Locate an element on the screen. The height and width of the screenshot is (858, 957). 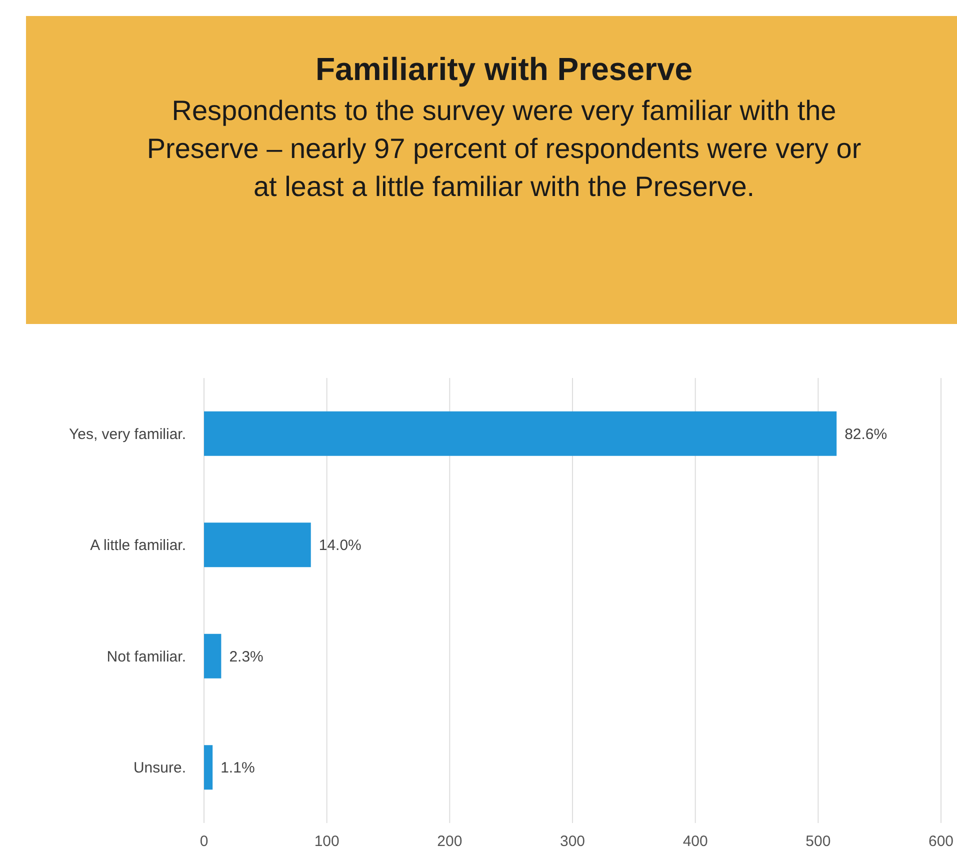
annotation: 1.1% is located at coordinates (237, 768).